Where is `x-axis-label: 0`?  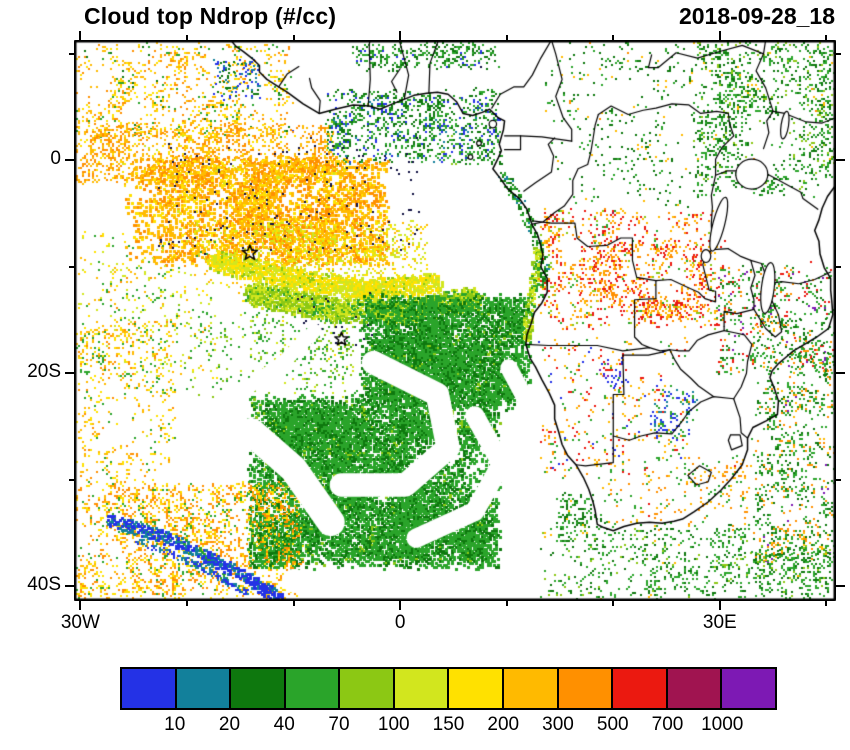
x-axis-label: 0 is located at coordinates (400, 622).